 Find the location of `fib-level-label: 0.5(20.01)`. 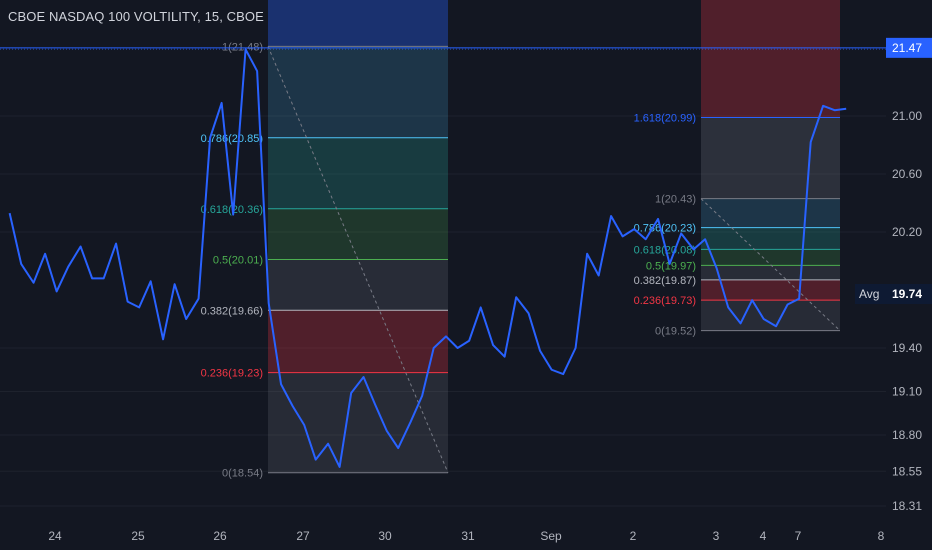

fib-level-label: 0.5(20.01) is located at coordinates (238, 261).